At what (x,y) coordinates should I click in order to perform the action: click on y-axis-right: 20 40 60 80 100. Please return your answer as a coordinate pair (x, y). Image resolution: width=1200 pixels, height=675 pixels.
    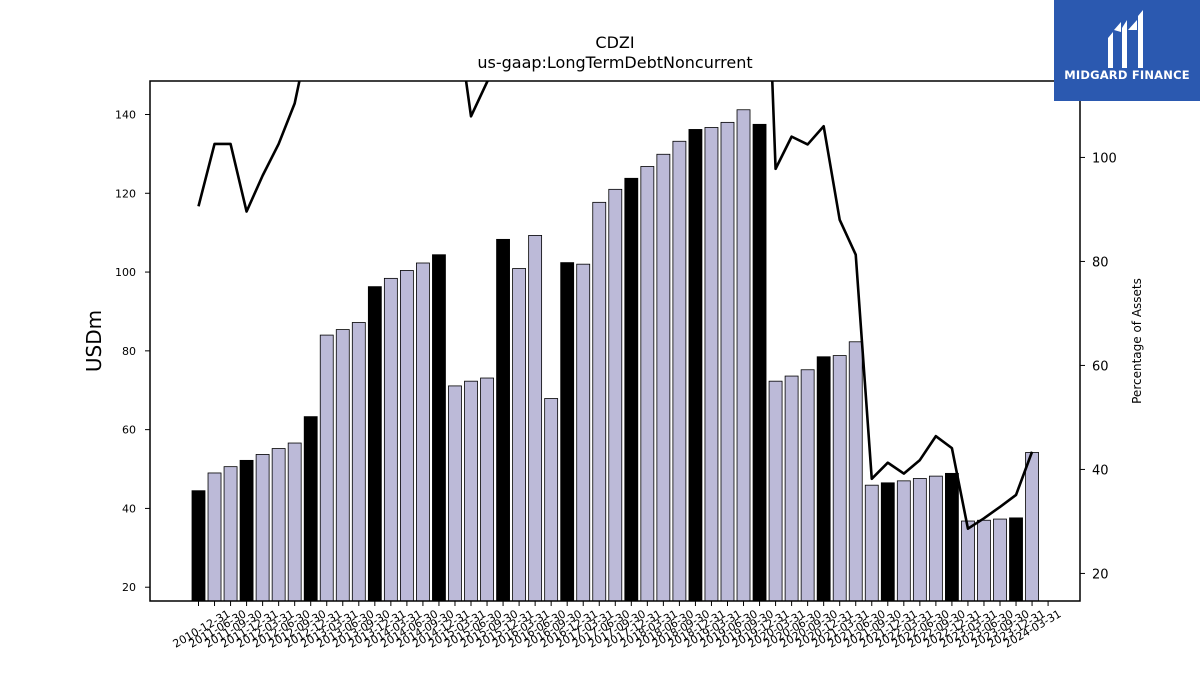
    Looking at the image, I should click on (1098, 366).